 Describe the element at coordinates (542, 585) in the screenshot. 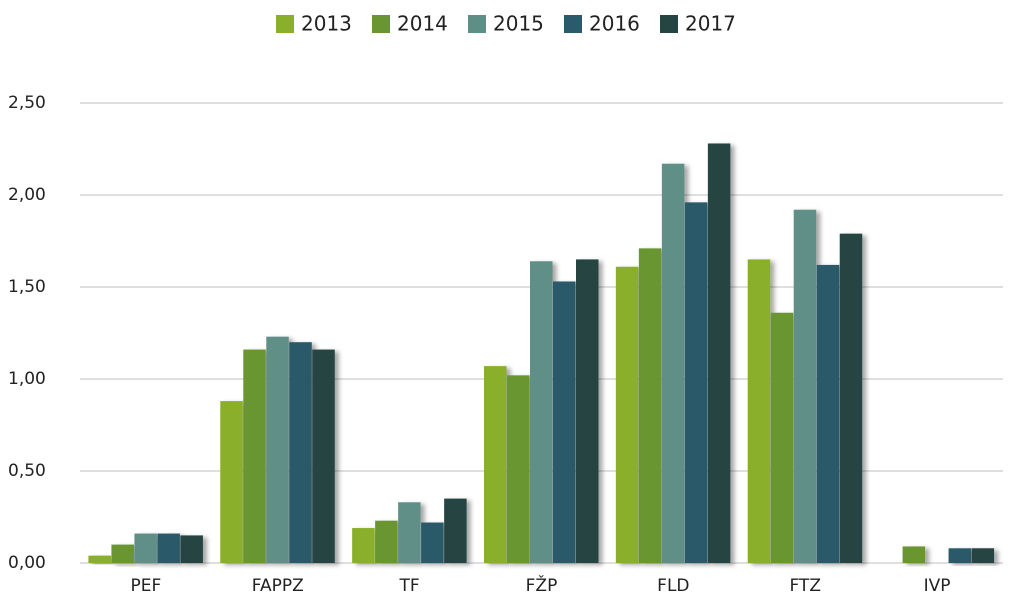

I see `x-tick-label: FŽP` at that location.